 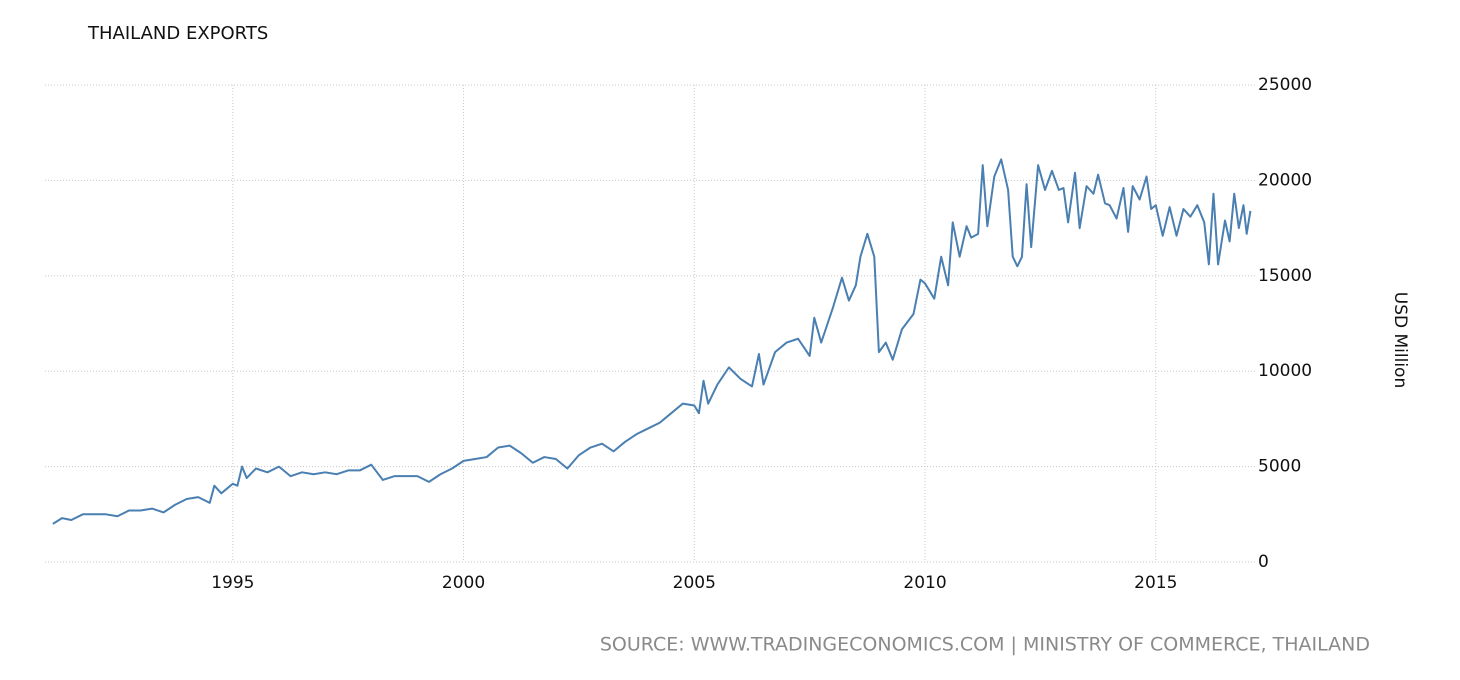 I want to click on x-tick-label: 1995, so click(x=232, y=583).